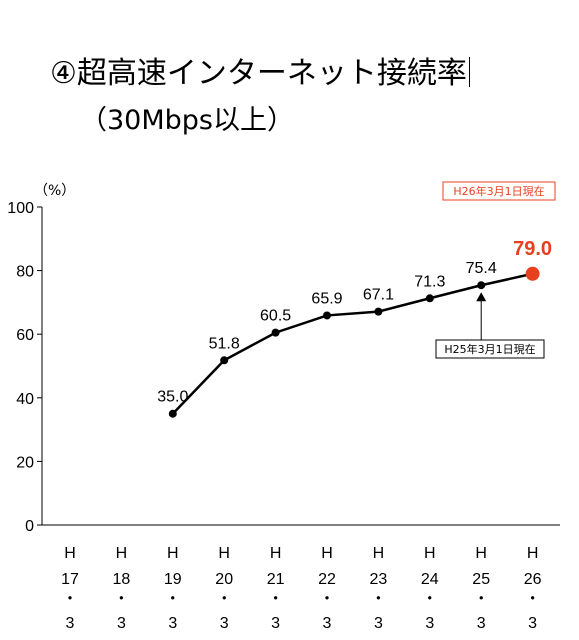 The height and width of the screenshot is (640, 579). I want to click on data-label: 60.5, so click(275, 316).